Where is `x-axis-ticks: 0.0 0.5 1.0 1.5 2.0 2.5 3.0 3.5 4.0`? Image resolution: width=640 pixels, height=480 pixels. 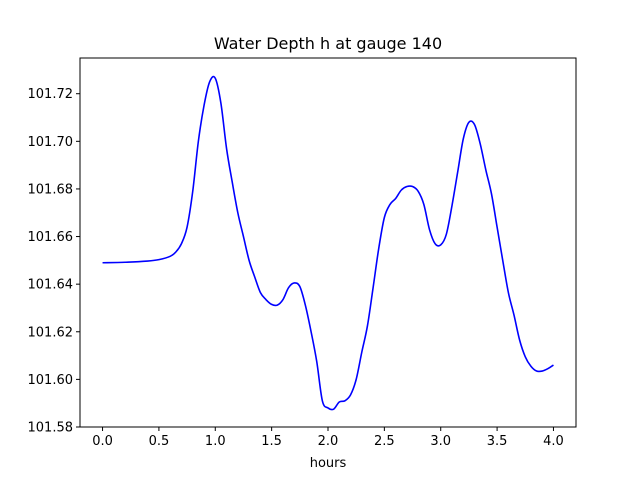
x-axis-ticks: 0.0 0.5 1.0 1.5 2.0 2.5 3.0 3.5 4.0 is located at coordinates (328, 438).